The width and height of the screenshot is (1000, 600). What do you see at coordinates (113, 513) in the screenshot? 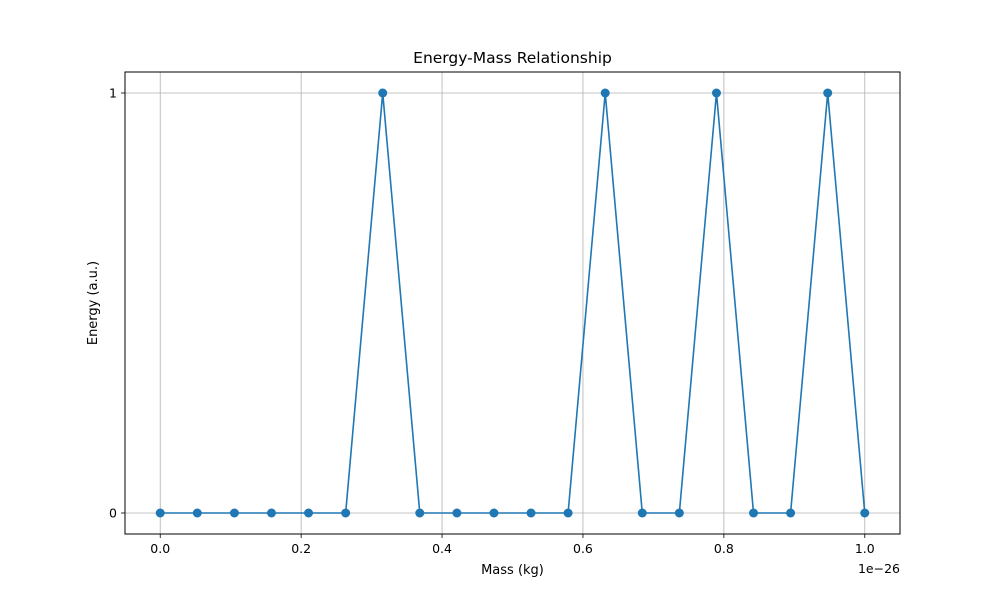
I see `y-tick-label: 0` at bounding box center [113, 513].